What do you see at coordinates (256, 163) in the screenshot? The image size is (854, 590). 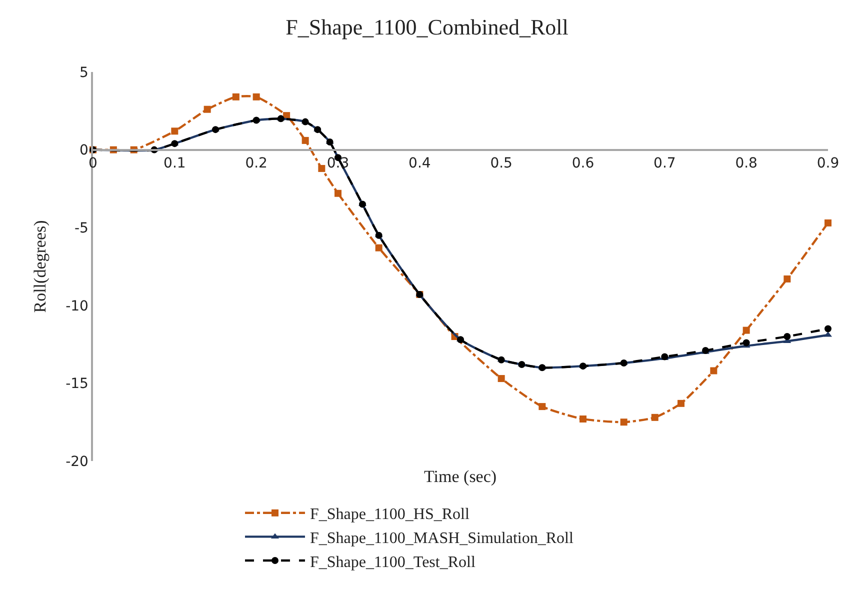 I see `x-tick-label: 0.2` at bounding box center [256, 163].